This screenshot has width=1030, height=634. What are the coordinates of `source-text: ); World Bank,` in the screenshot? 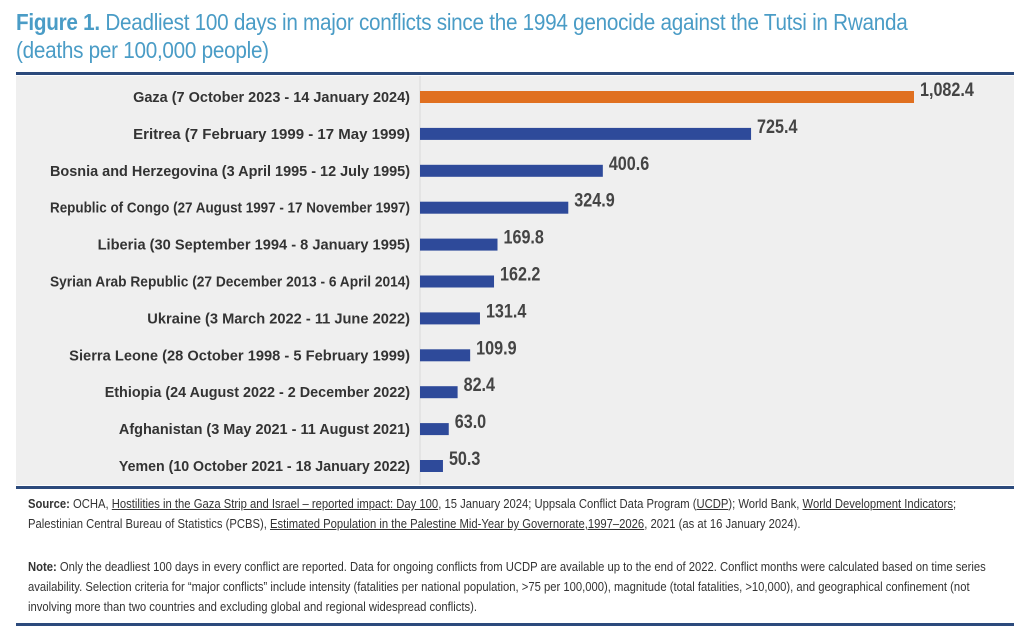 It's located at (765, 504).